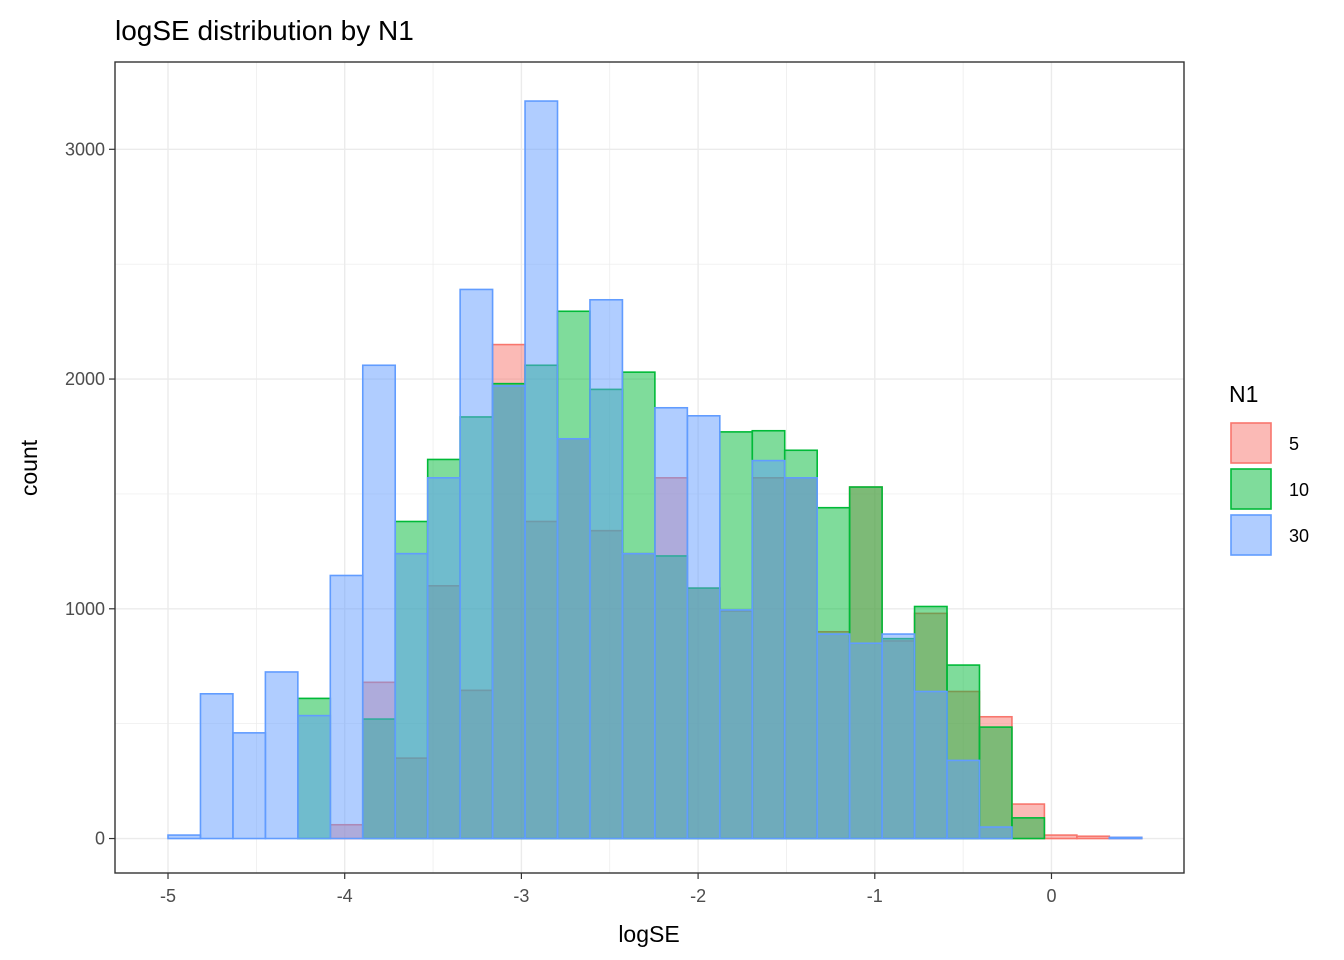 This screenshot has width=1344, height=960. I want to click on legend-label: 30, so click(1299, 536).